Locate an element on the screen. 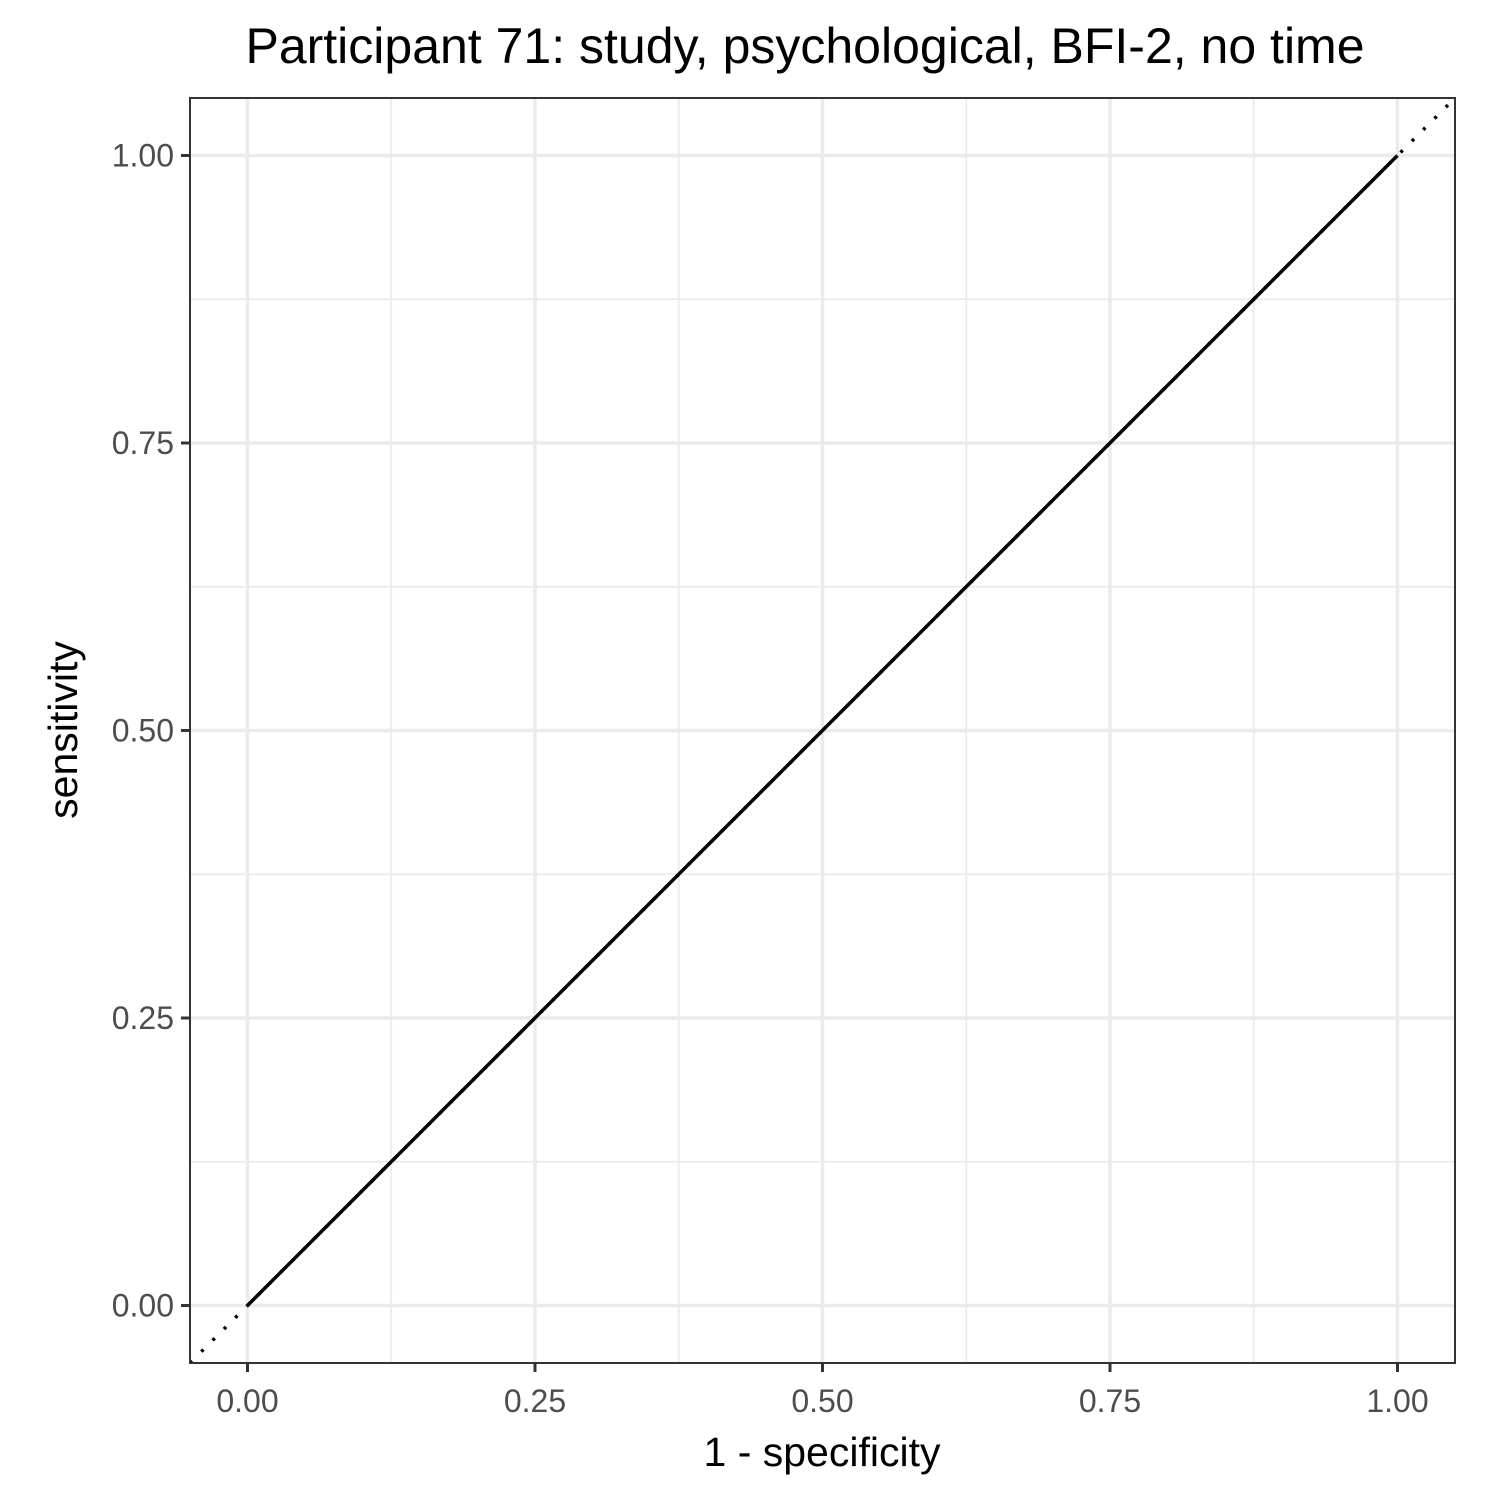 The height and width of the screenshot is (1500, 1500). x-axis-title: 1 - specificity is located at coordinates (822, 1452).